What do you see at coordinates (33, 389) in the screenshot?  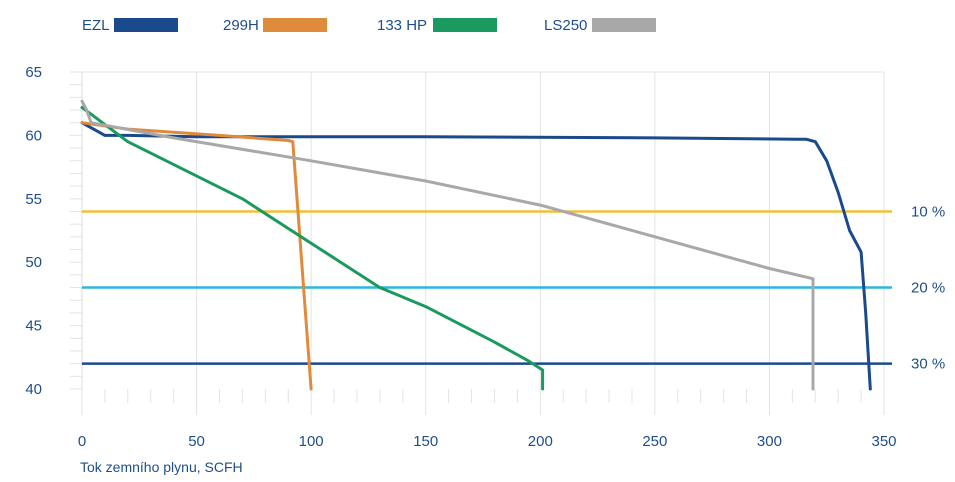 I see `y-tick-label: 40` at bounding box center [33, 389].